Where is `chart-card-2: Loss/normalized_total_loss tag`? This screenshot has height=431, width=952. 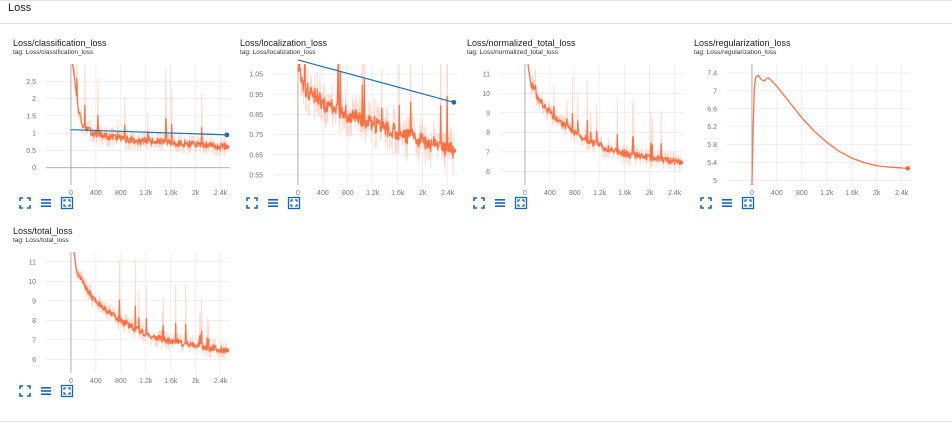
chart-card-2: Loss/normalized_total_loss tag is located at coordinates (575, 117).